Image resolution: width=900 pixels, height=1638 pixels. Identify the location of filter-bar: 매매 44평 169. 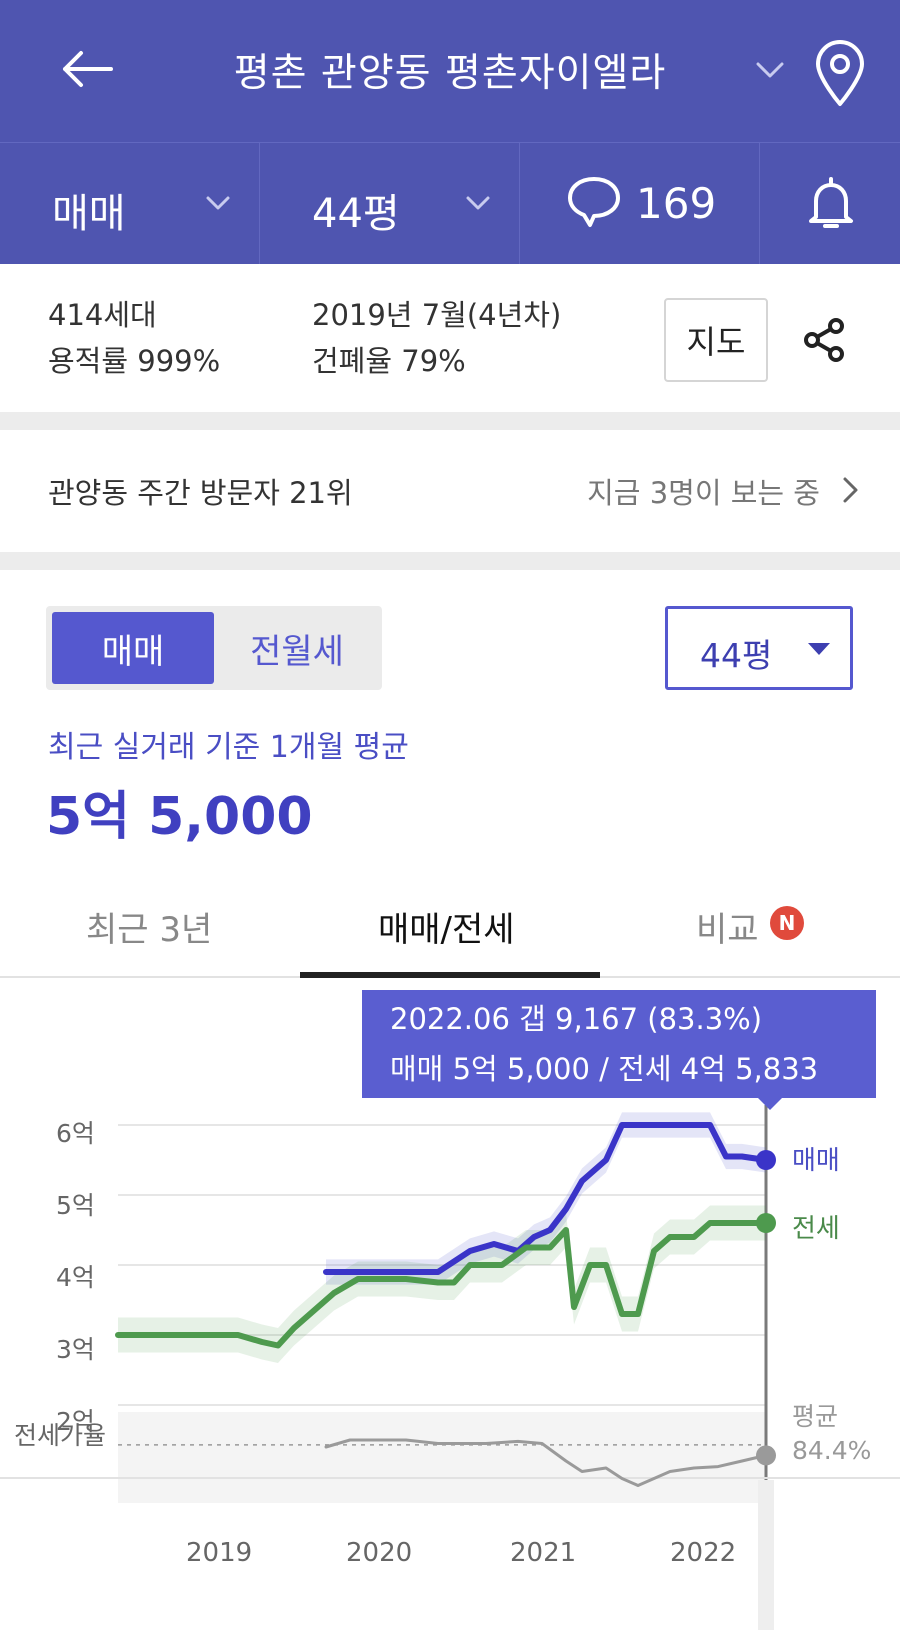
(450, 203).